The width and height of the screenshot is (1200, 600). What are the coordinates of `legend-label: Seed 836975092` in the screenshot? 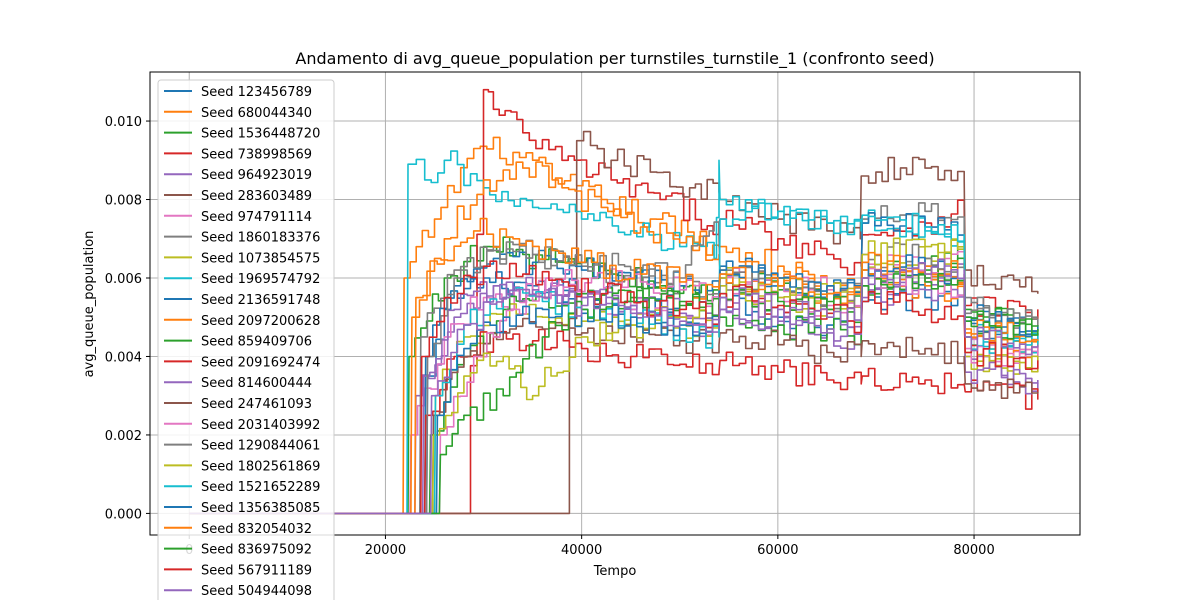 It's located at (256, 550).